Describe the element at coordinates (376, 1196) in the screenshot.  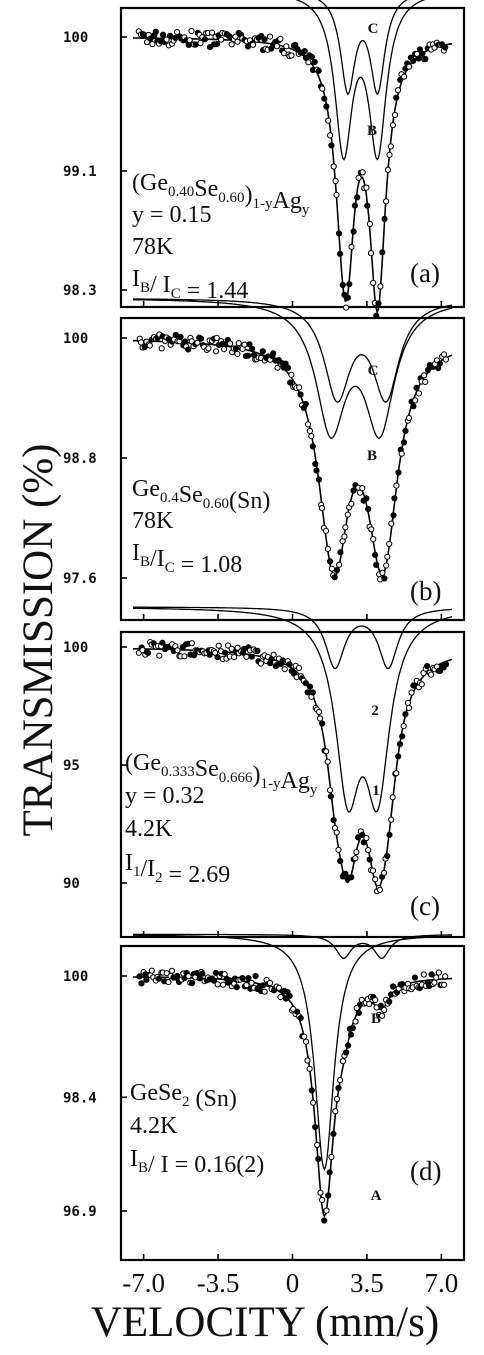
I see `curve-label-A: A` at that location.